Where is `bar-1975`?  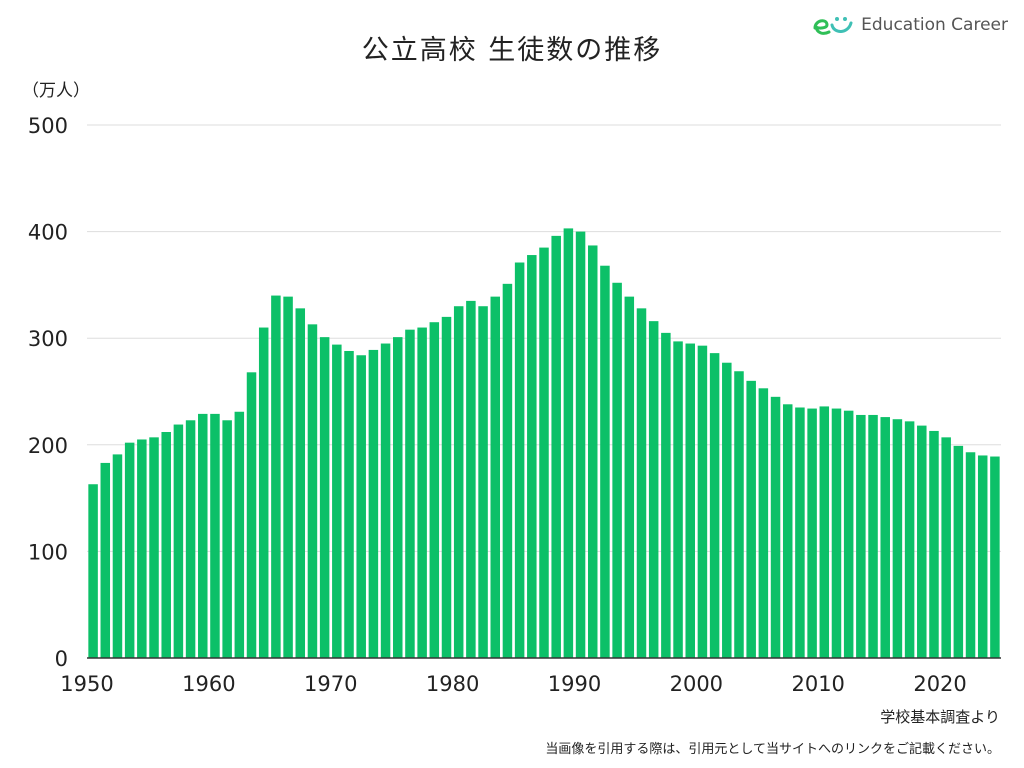
bar-1975 is located at coordinates (398, 497).